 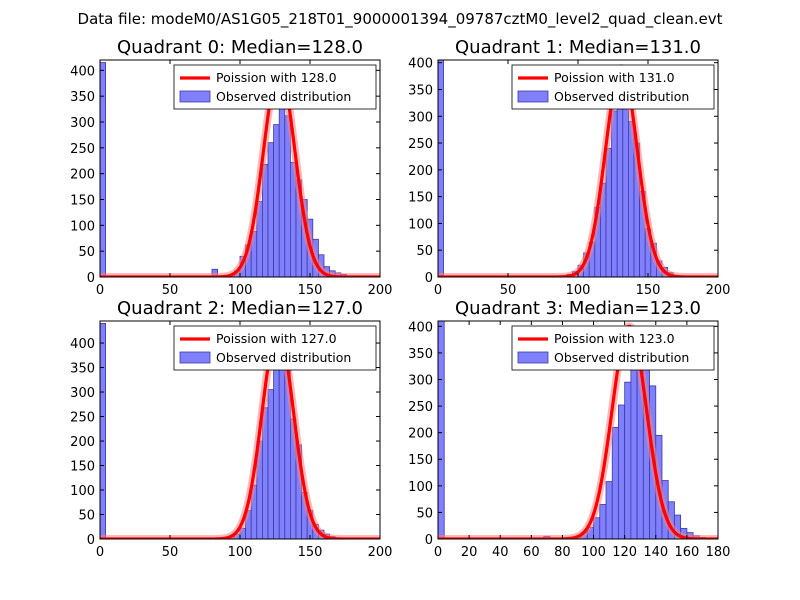 I want to click on legend-box, so click(x=275, y=87).